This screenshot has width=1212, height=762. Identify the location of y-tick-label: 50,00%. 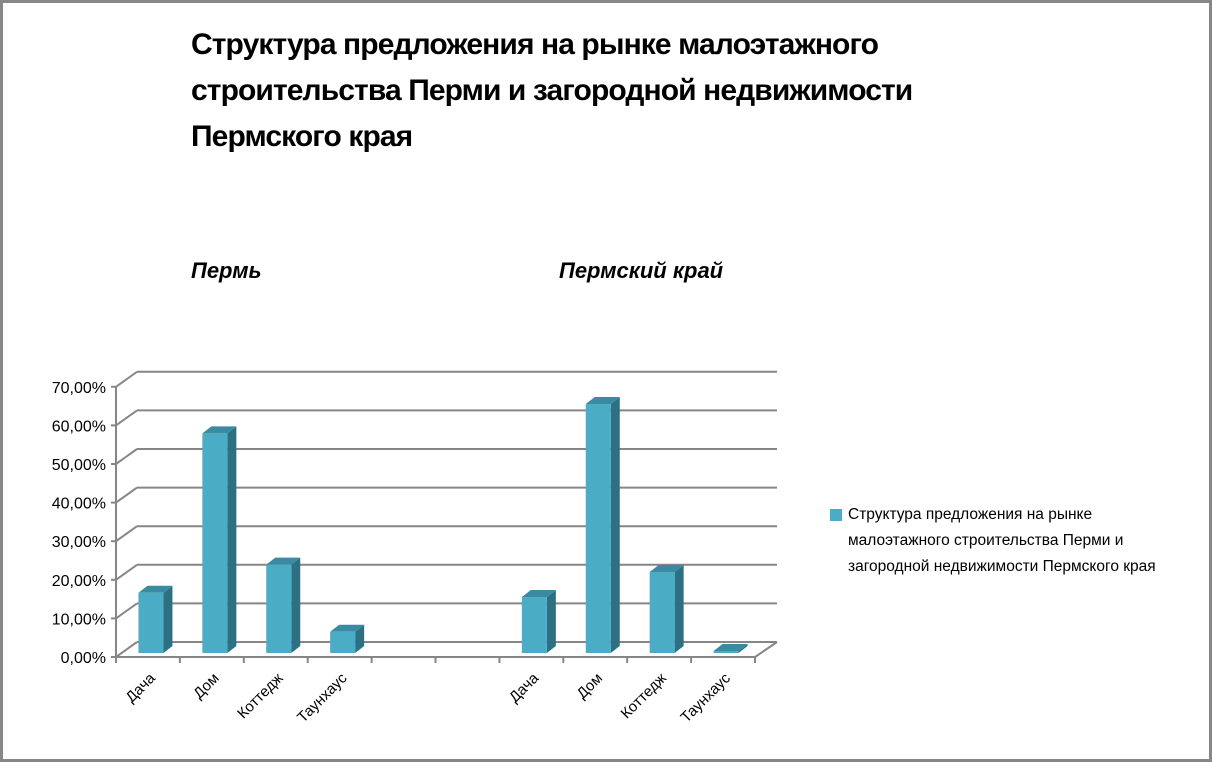
(79, 465).